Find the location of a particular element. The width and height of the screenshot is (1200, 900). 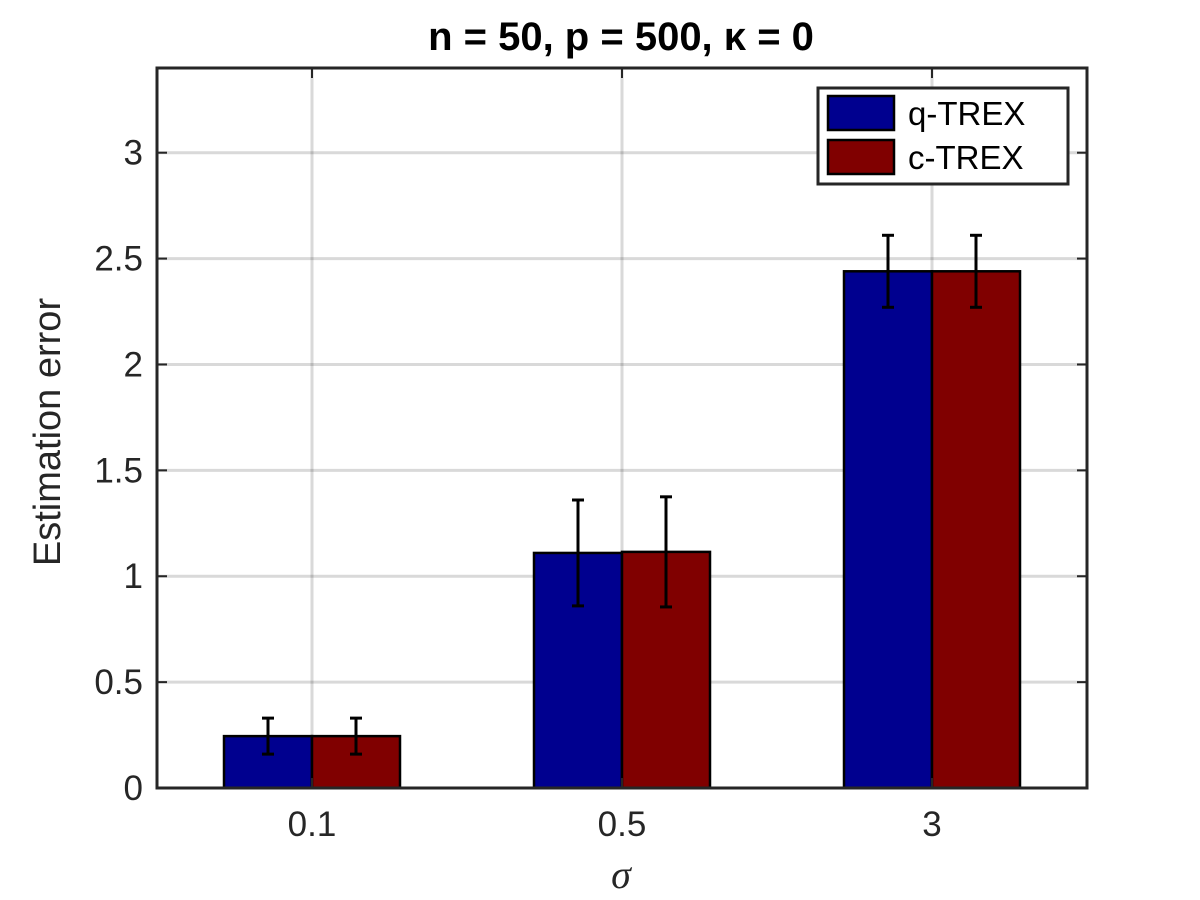

legend-swatch-q-trex is located at coordinates (861, 113).